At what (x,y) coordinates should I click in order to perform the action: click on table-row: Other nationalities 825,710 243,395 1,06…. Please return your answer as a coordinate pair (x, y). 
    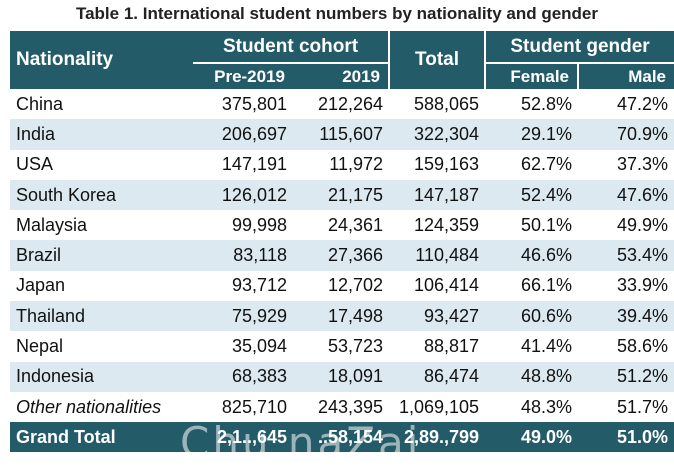
    Looking at the image, I should click on (342, 407).